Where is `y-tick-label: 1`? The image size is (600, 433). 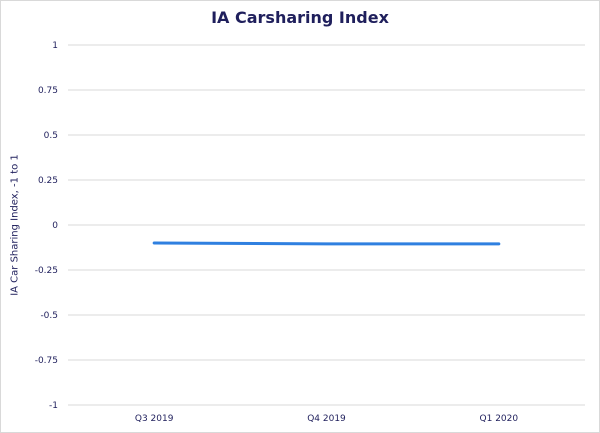 y-tick-label: 1 is located at coordinates (55, 46).